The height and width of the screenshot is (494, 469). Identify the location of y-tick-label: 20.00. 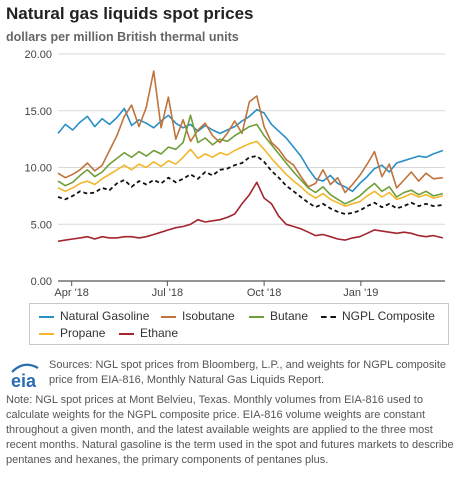
(38, 55).